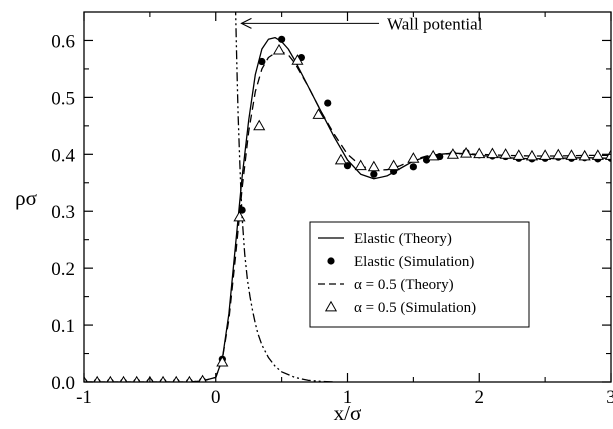 The height and width of the screenshot is (429, 613). I want to click on legend-label: Elastic (Theory), so click(403, 239).